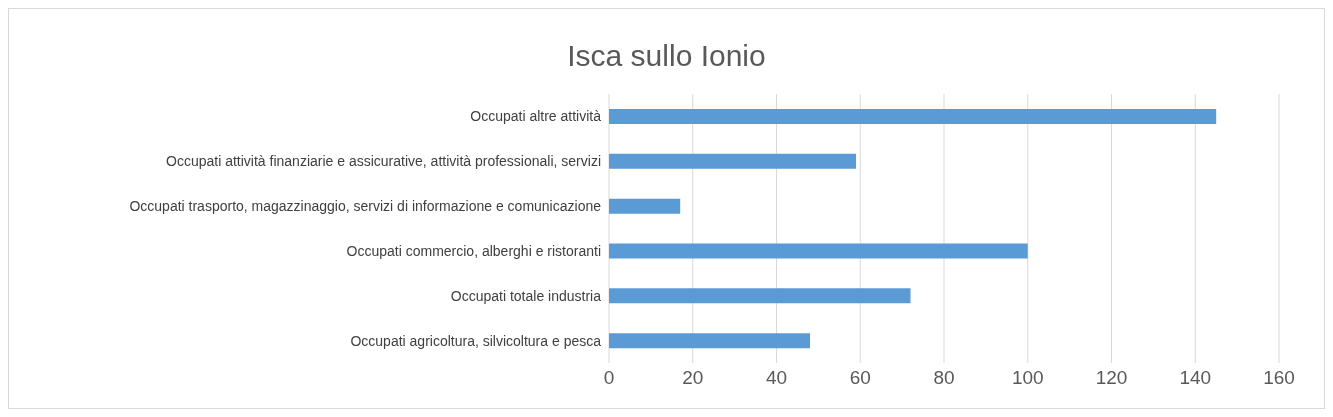 The width and height of the screenshot is (1333, 417). I want to click on x-tick-label: 80, so click(944, 378).